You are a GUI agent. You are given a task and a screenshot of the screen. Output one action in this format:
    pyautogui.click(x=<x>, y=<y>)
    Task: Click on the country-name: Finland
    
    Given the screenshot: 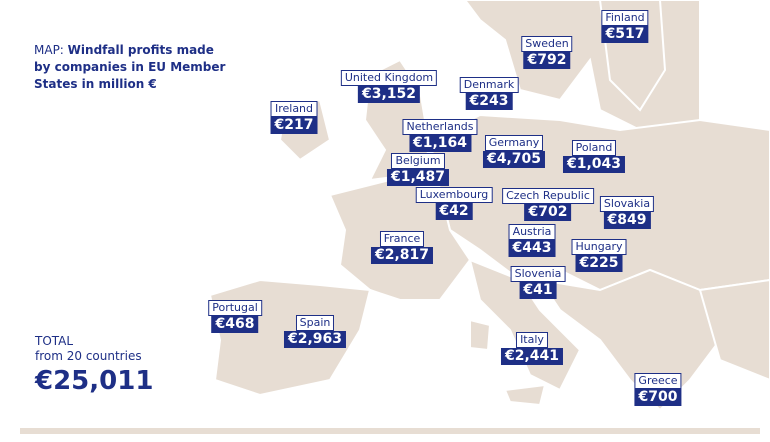 What is the action you would take?
    pyautogui.click(x=625, y=18)
    